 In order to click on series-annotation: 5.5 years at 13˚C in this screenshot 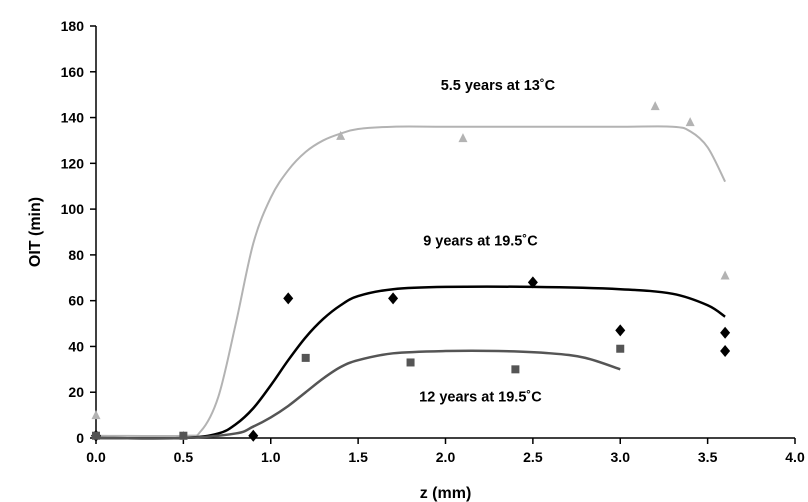, I will do `click(498, 86)`.